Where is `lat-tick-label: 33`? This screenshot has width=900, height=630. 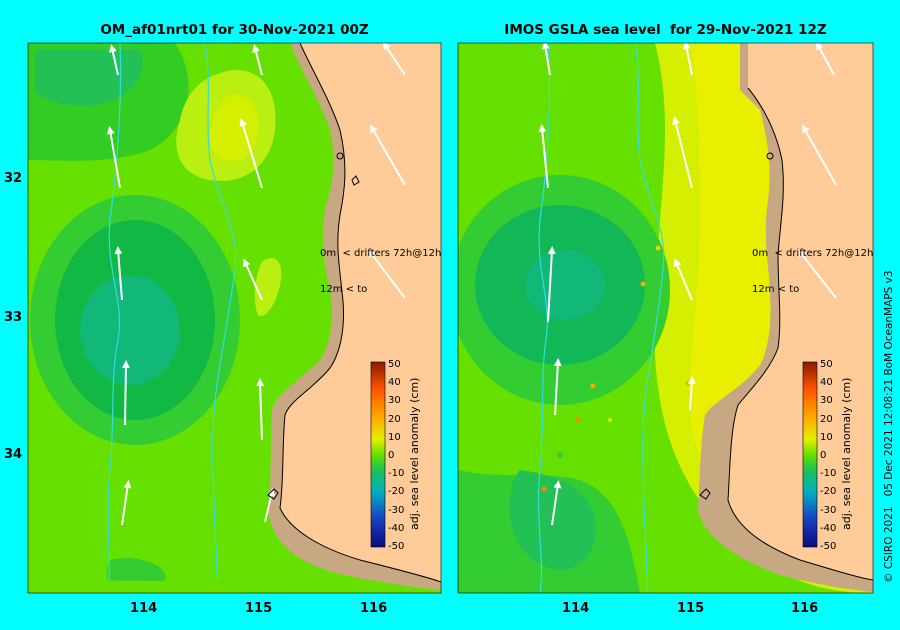
lat-tick-label: 33 is located at coordinates (13, 317).